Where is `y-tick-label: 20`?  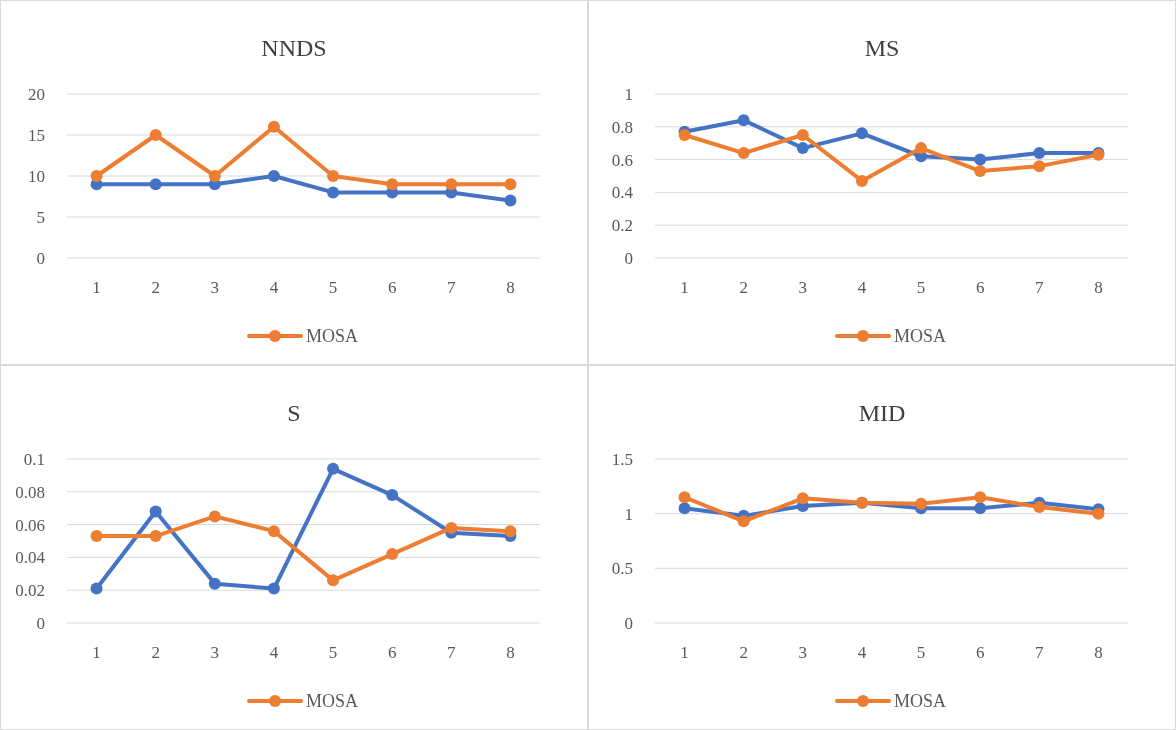 y-tick-label: 20 is located at coordinates (36, 94).